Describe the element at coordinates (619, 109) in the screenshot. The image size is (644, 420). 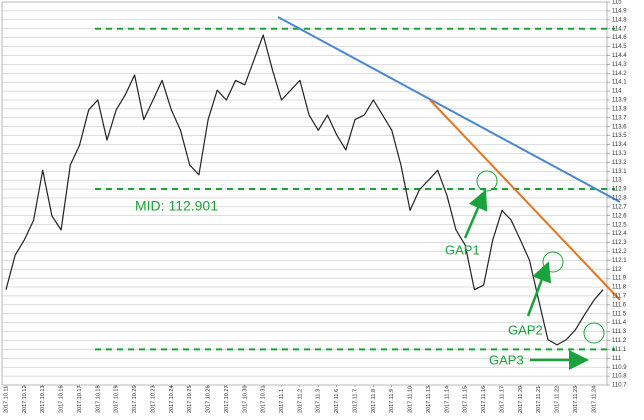
I see `y-tick-label: 113.8` at that location.